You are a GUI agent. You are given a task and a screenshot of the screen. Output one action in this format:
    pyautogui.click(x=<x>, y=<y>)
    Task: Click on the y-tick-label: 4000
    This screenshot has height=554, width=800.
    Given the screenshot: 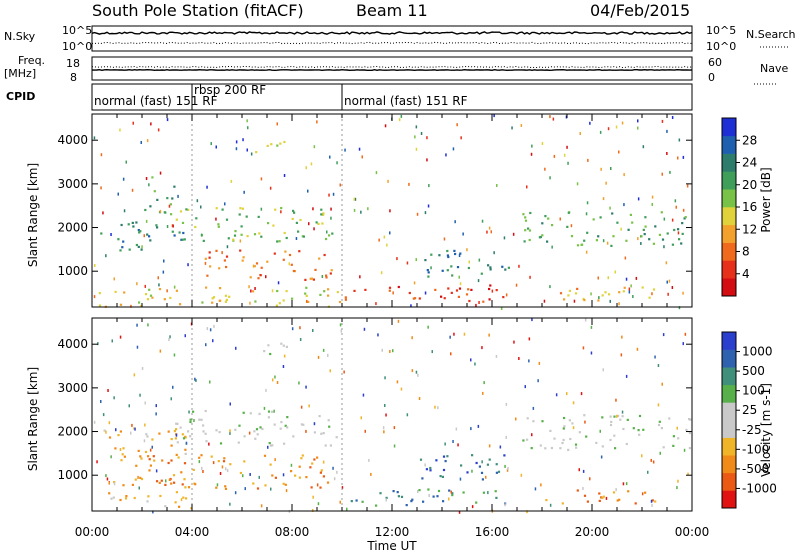 What is the action you would take?
    pyautogui.click(x=72, y=344)
    